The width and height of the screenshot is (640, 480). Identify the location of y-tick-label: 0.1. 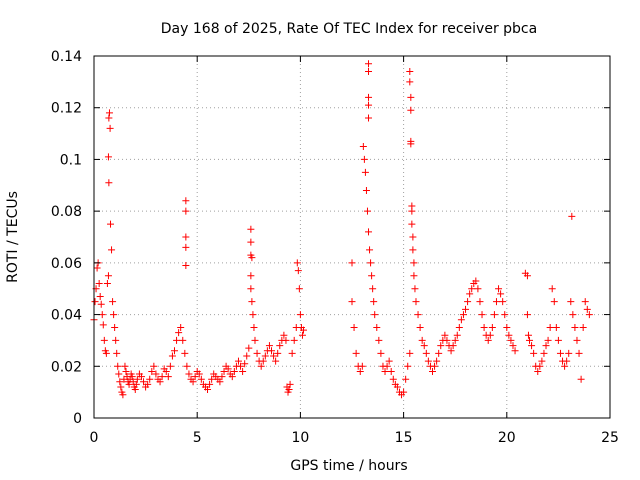
(71, 160).